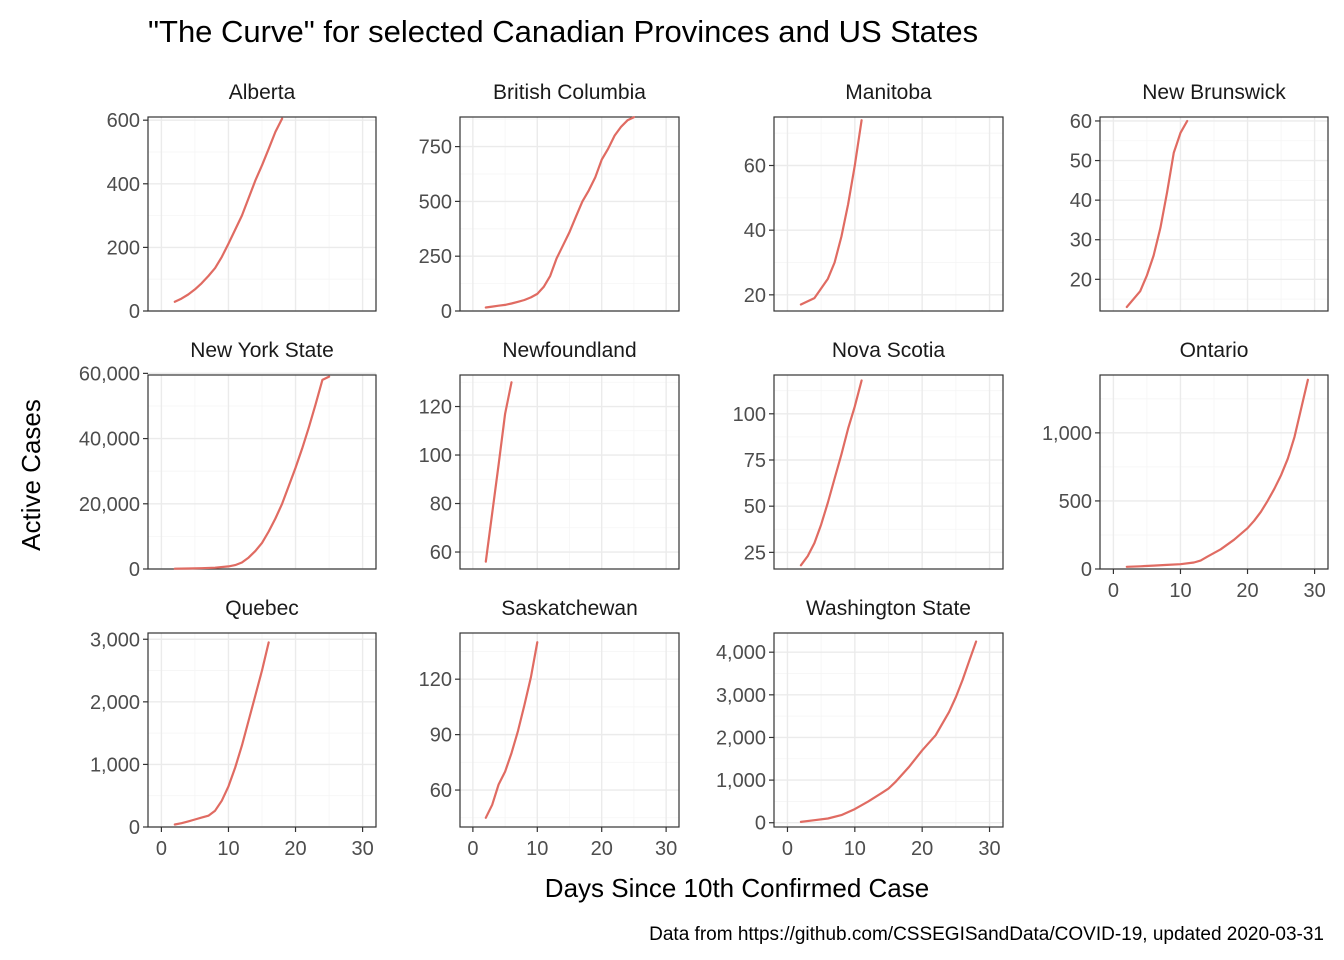 Image resolution: width=1344 pixels, height=960 pixels. I want to click on panel-new-york-state: New York State 0 20,000 40,000 60,000, so click(228, 460).